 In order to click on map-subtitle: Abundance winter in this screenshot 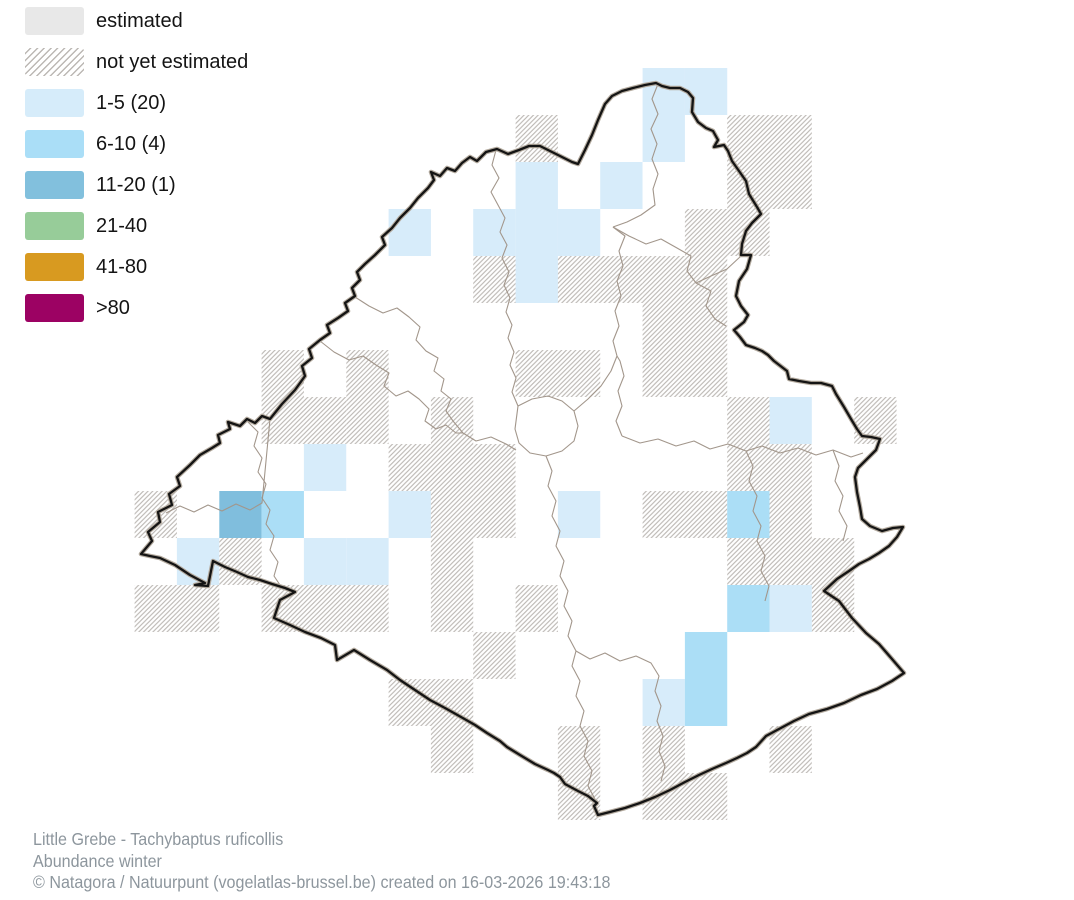, I will do `click(97, 860)`.